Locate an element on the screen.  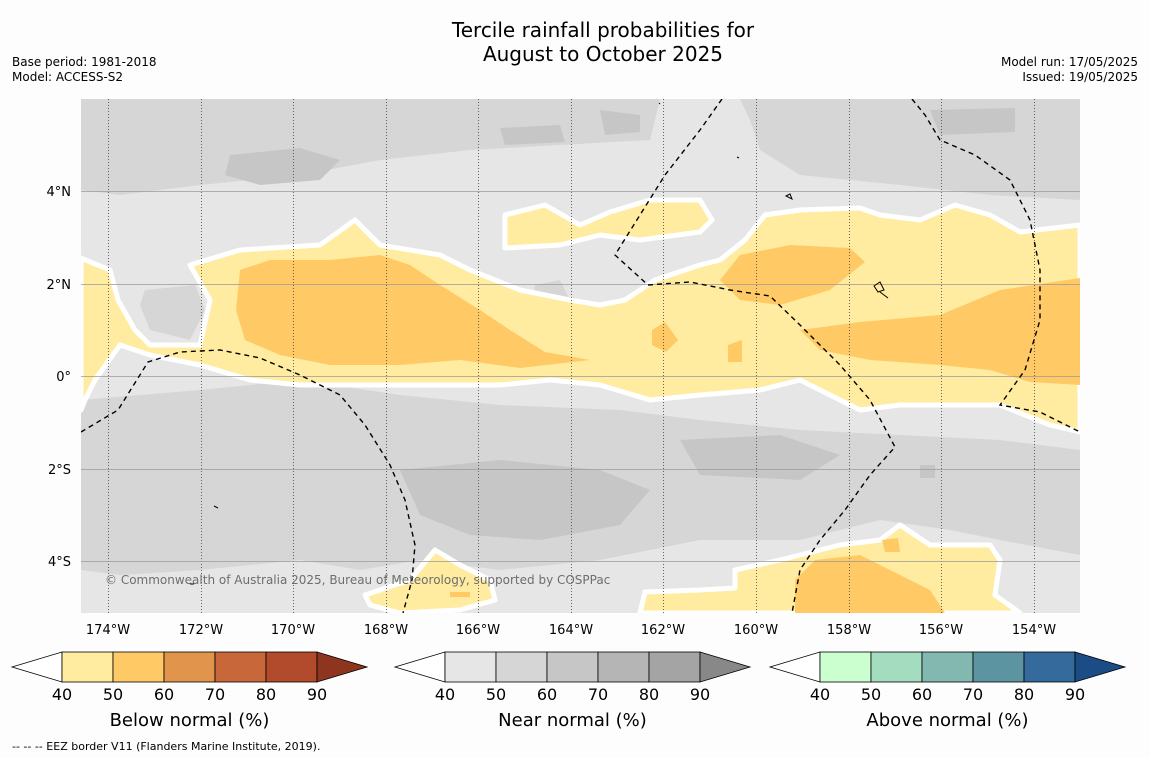
meta-left: Base period: 1981-2018 Model: ACCESS-S2 is located at coordinates (84, 70).